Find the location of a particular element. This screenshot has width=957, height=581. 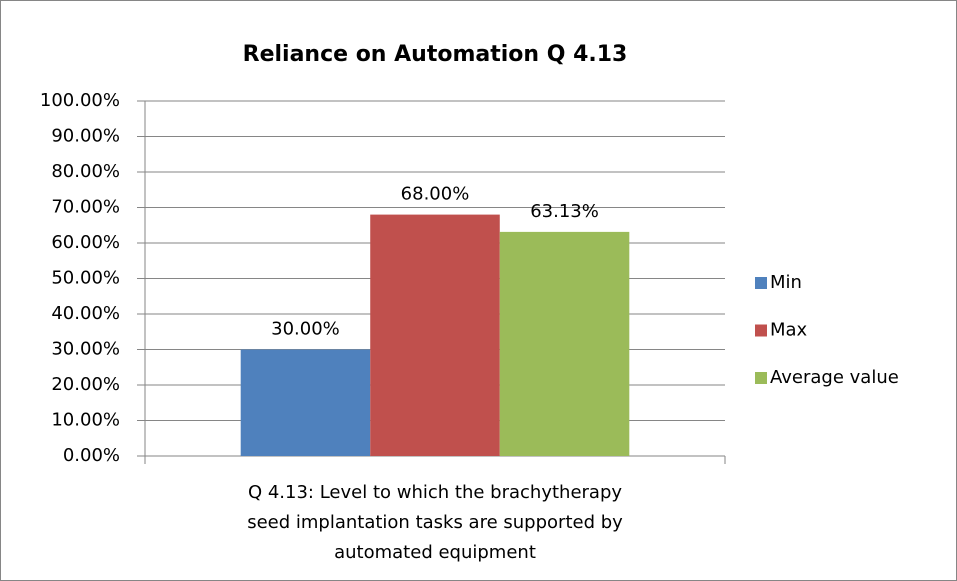

y-tick-label: 50.00% is located at coordinates (85, 278).